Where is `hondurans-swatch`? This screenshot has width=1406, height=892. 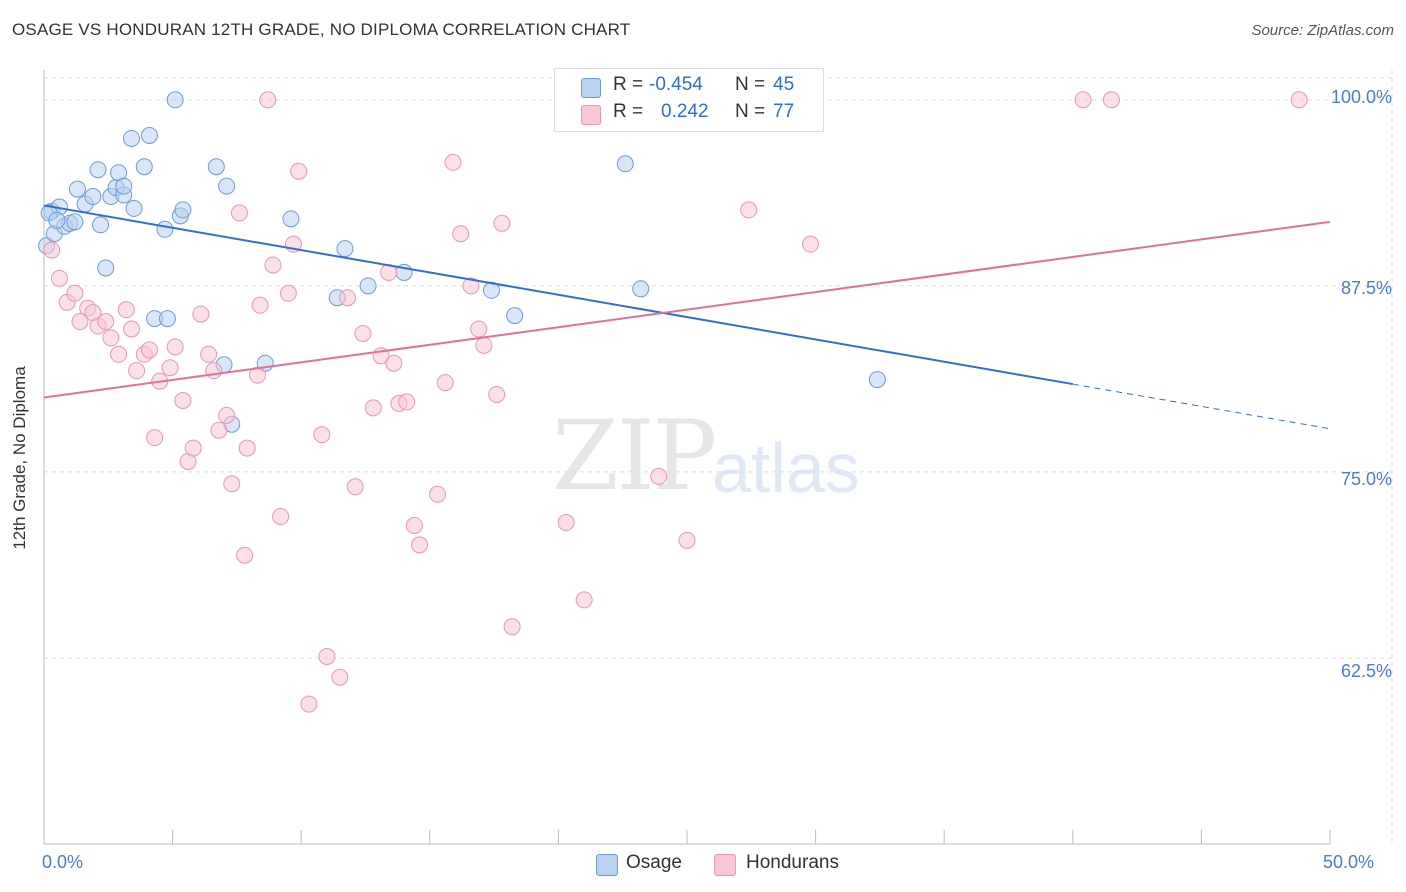 hondurans-swatch is located at coordinates (591, 115).